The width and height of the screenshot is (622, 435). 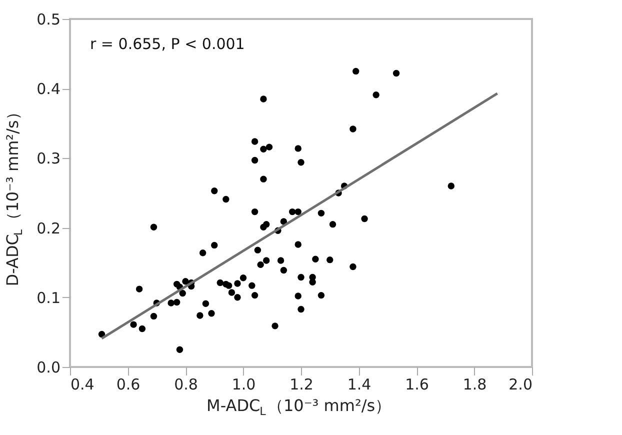 I want to click on x-tick-label: 1.8, so click(x=474, y=385).